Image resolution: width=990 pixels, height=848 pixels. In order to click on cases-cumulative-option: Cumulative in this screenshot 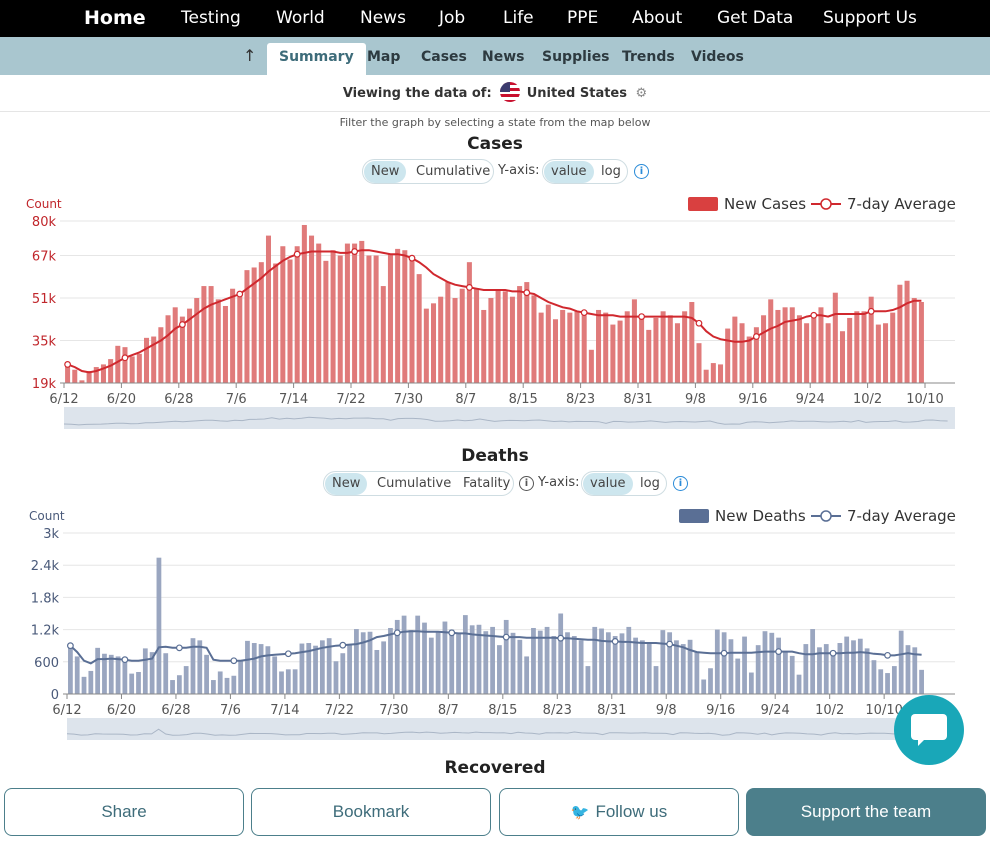, I will do `click(453, 171)`.